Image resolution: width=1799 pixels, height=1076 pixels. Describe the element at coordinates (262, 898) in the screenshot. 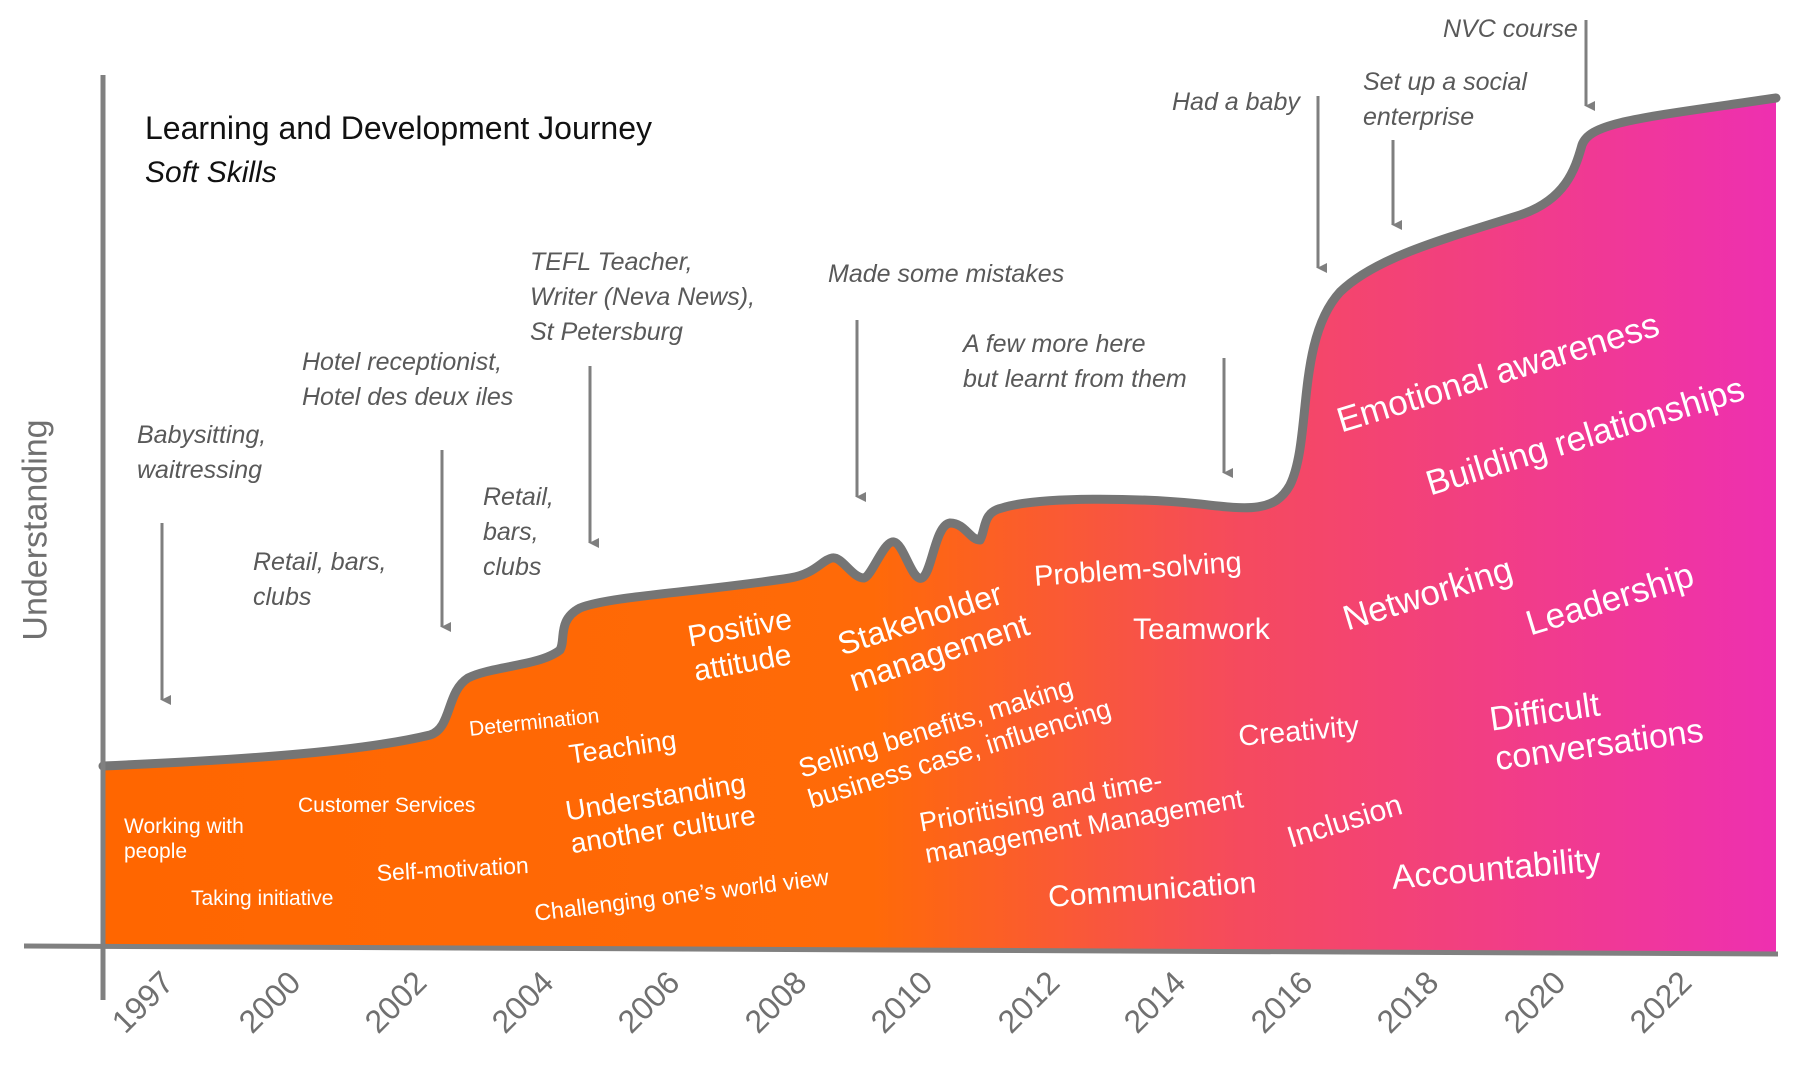

I see `skill-initiative: Taking initiative` at that location.